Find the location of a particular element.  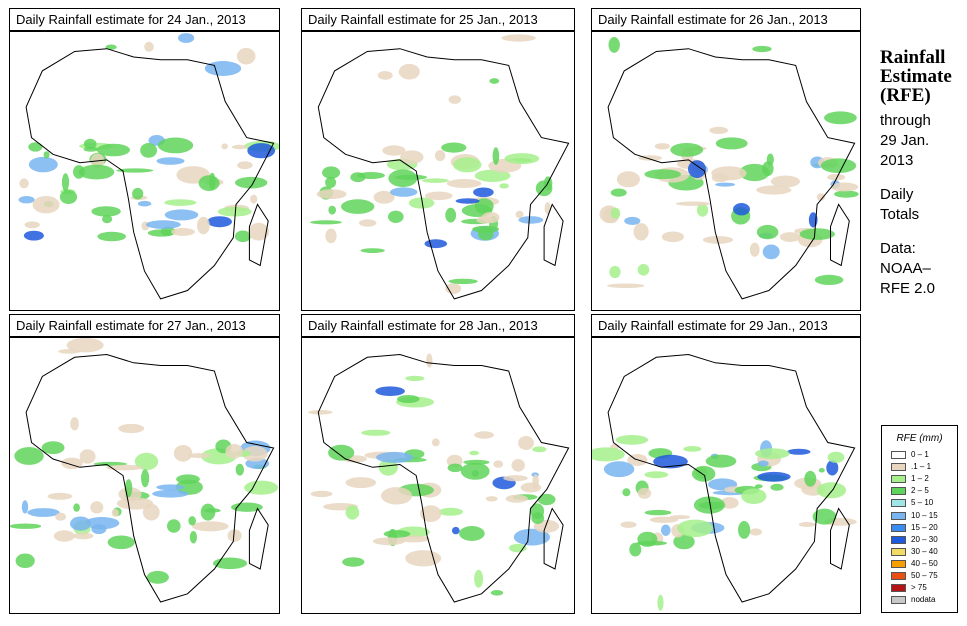

caption-title-3: (RFE) is located at coordinates (905, 95).